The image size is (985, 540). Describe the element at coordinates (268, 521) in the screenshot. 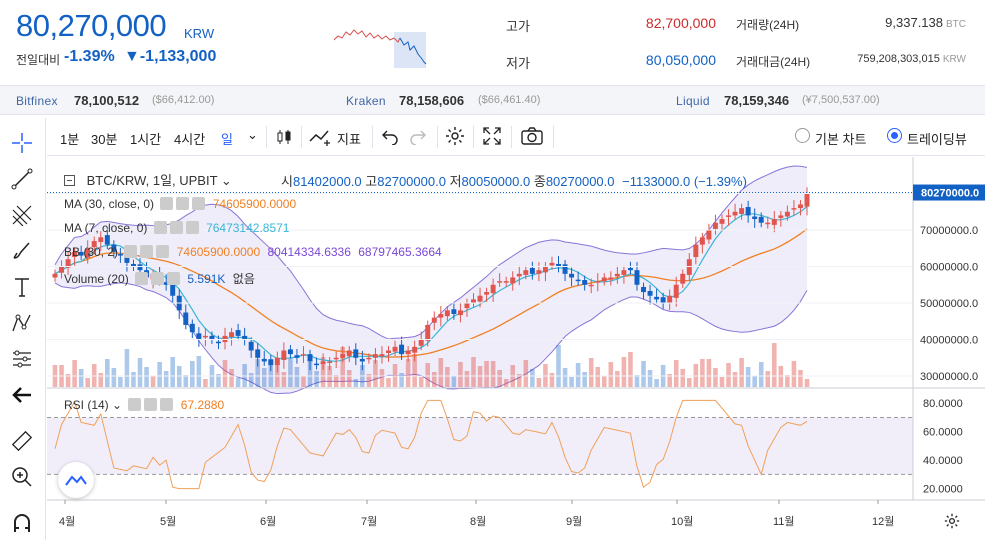

I see `time-tick-label: 6월` at that location.